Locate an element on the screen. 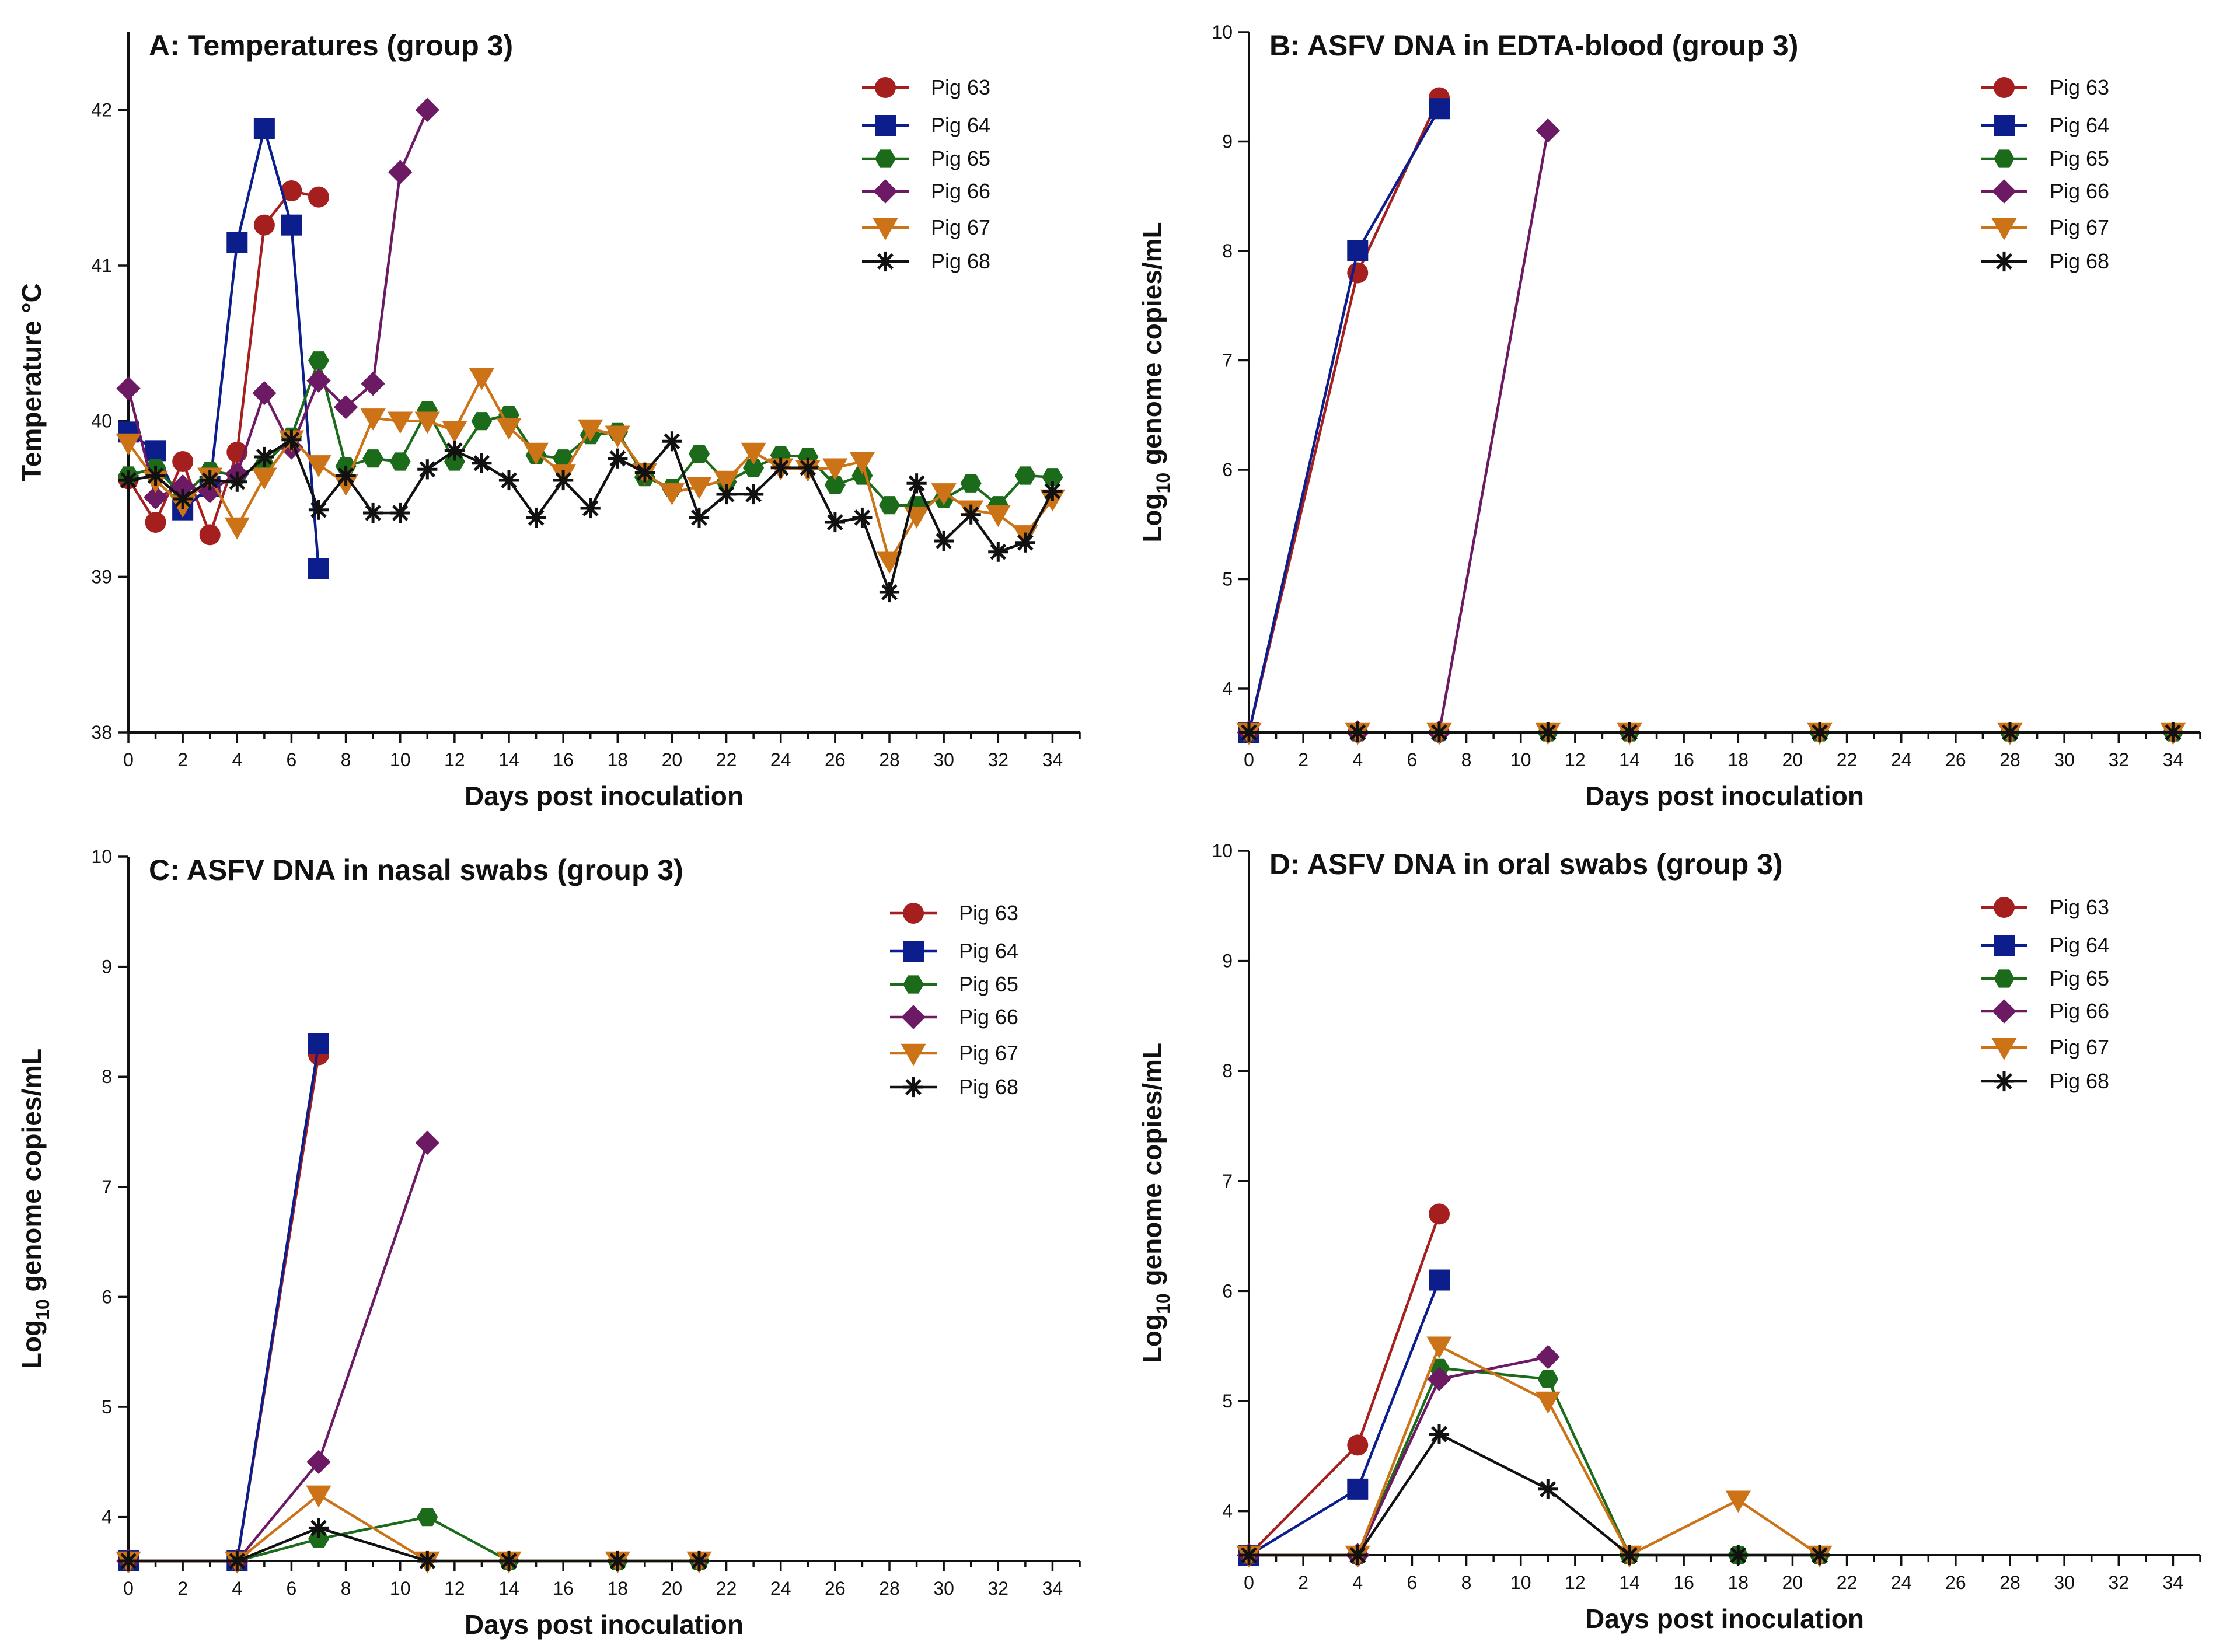 This screenshot has width=2216, height=1652. panel-a-y-tick-label: 41 is located at coordinates (101, 266).